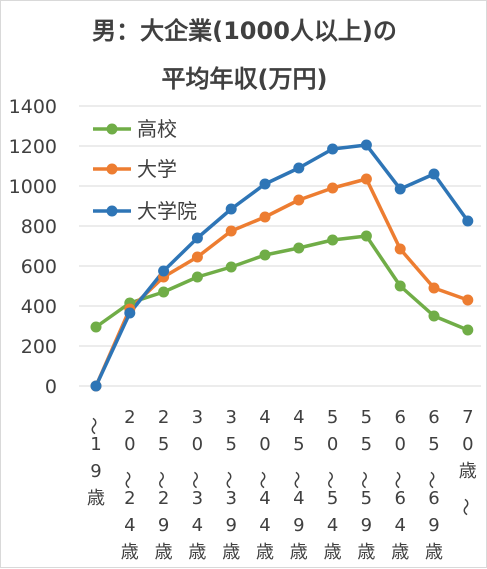 The image size is (487, 569). What do you see at coordinates (39, 227) in the screenshot?
I see `y-tick-label: 800` at bounding box center [39, 227].